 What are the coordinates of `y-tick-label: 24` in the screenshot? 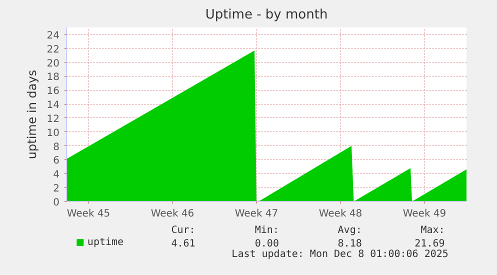 It's located at (53, 36).